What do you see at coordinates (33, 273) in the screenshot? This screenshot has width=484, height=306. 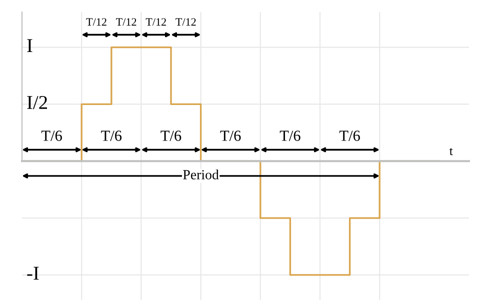 I see `annotation: -I` at bounding box center [33, 273].